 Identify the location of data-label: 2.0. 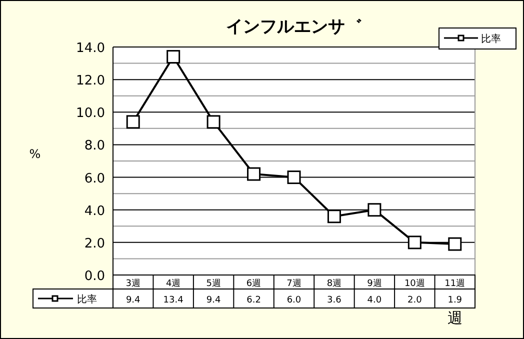
(415, 301).